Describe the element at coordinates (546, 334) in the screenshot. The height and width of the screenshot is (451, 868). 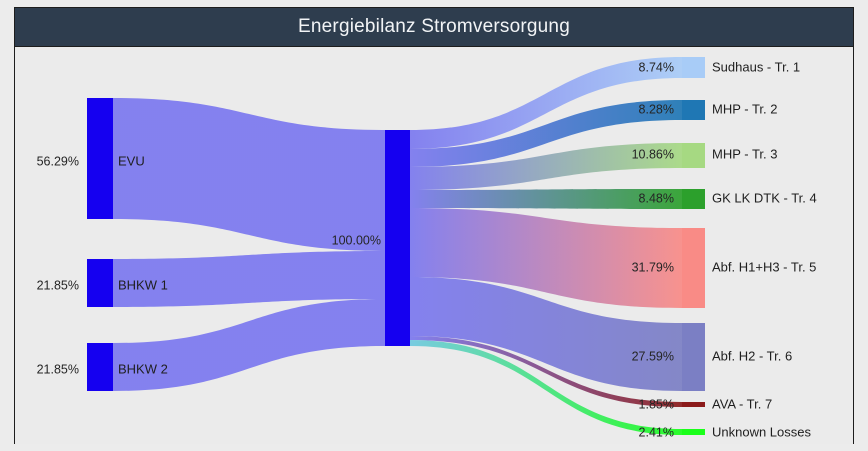
I see `sankey-link-bus-to-tr6` at that location.